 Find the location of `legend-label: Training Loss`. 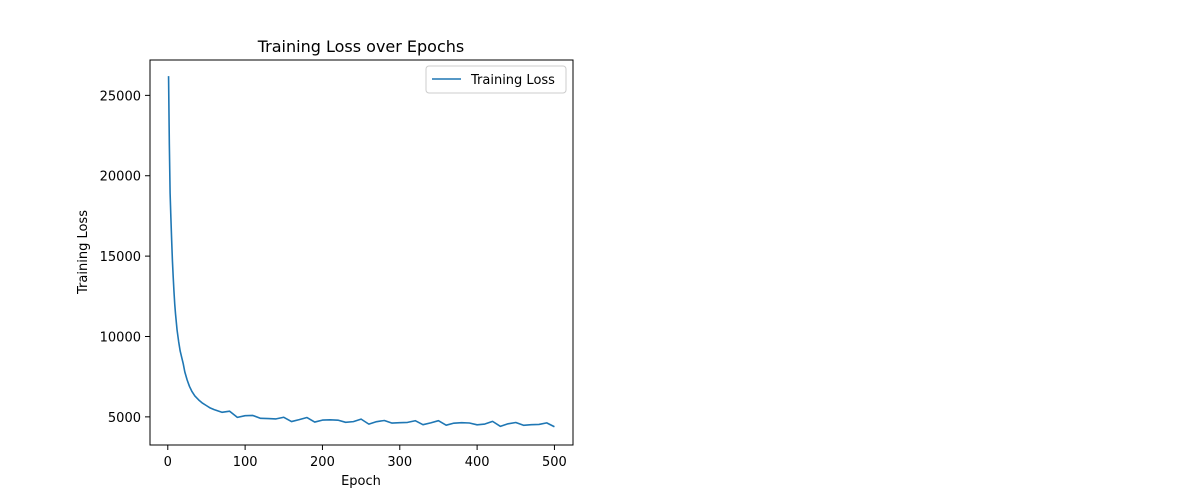

legend-label: Training Loss is located at coordinates (512, 80).